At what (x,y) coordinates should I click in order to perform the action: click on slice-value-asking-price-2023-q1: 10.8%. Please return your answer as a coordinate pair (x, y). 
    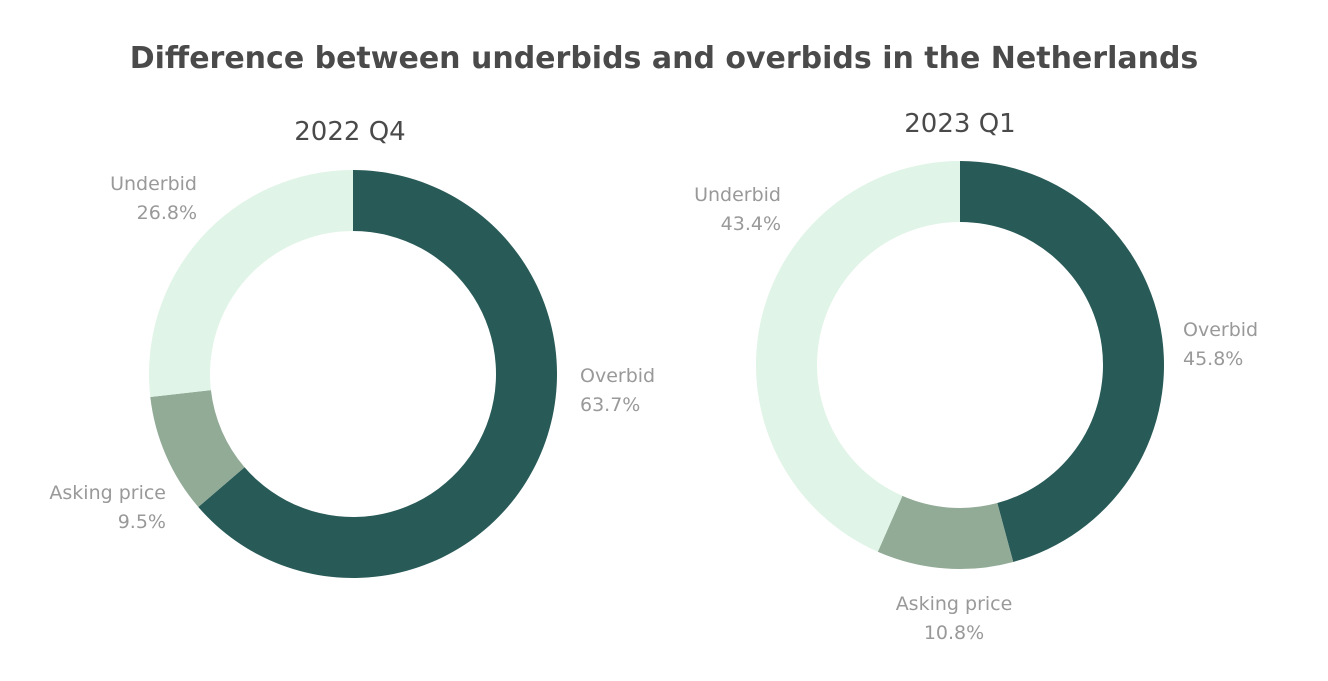
    Looking at the image, I should click on (954, 633).